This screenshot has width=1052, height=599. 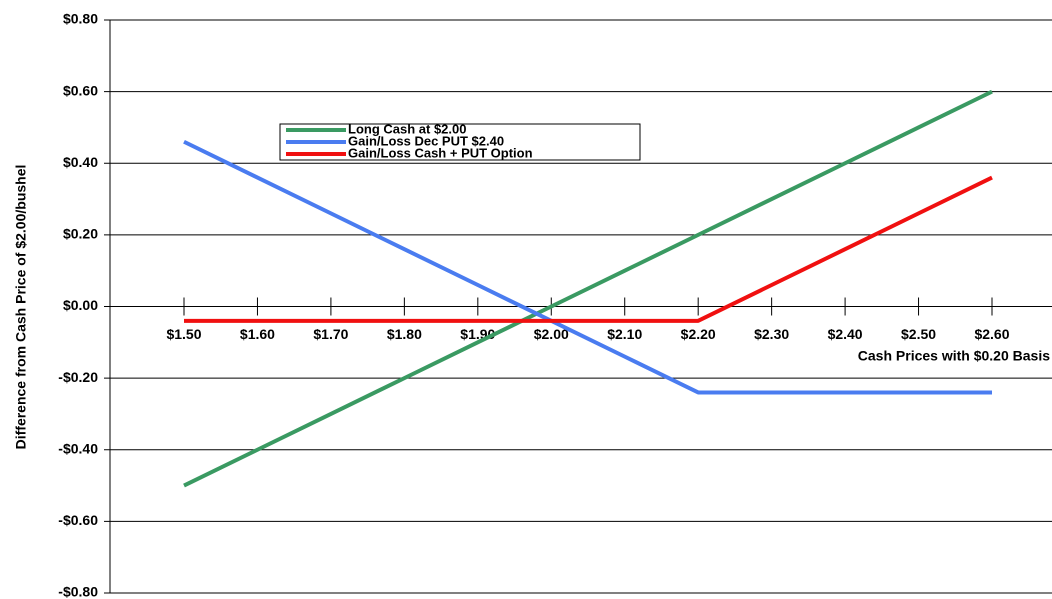 What do you see at coordinates (624, 334) in the screenshot?
I see `x-tick-label: $2.10` at bounding box center [624, 334].